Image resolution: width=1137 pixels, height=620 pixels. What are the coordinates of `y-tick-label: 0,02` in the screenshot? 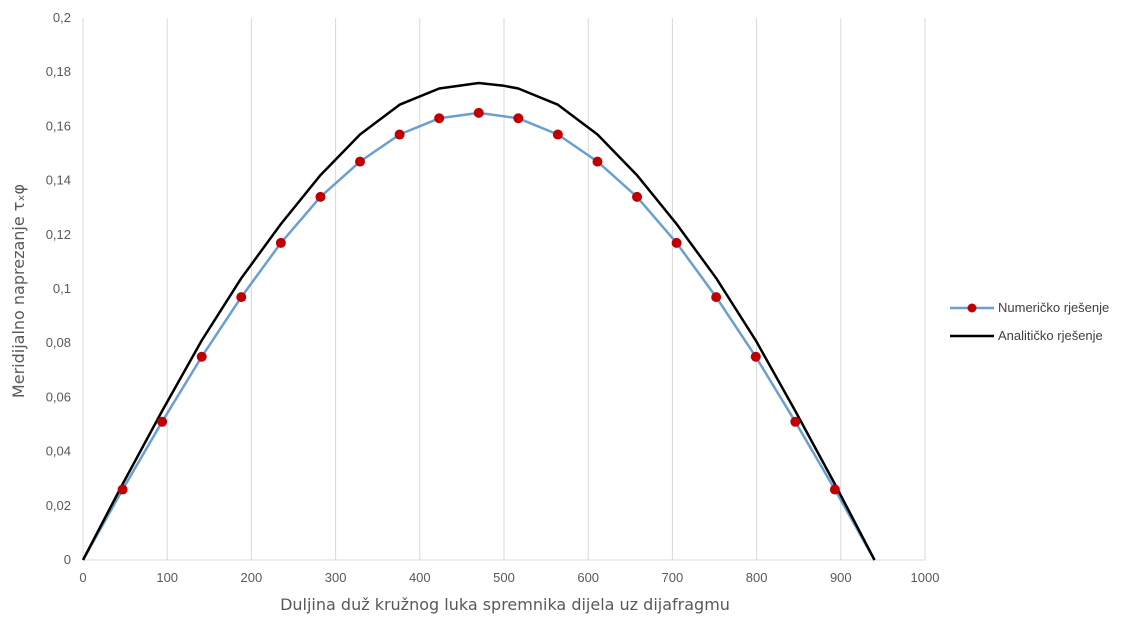 It's located at (58, 505).